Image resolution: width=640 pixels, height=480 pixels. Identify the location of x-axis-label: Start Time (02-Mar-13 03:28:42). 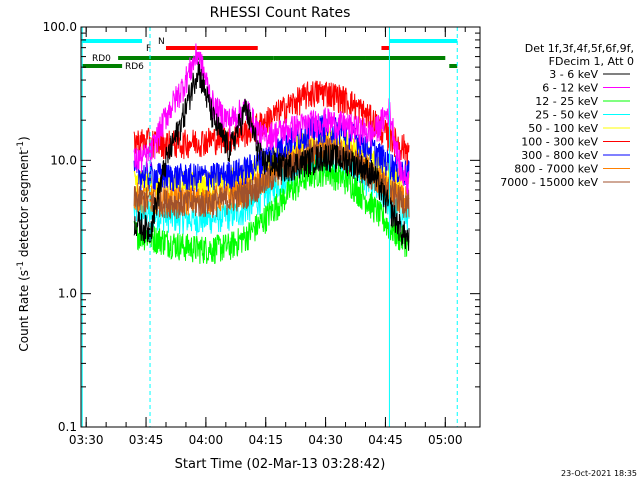
(280, 464).